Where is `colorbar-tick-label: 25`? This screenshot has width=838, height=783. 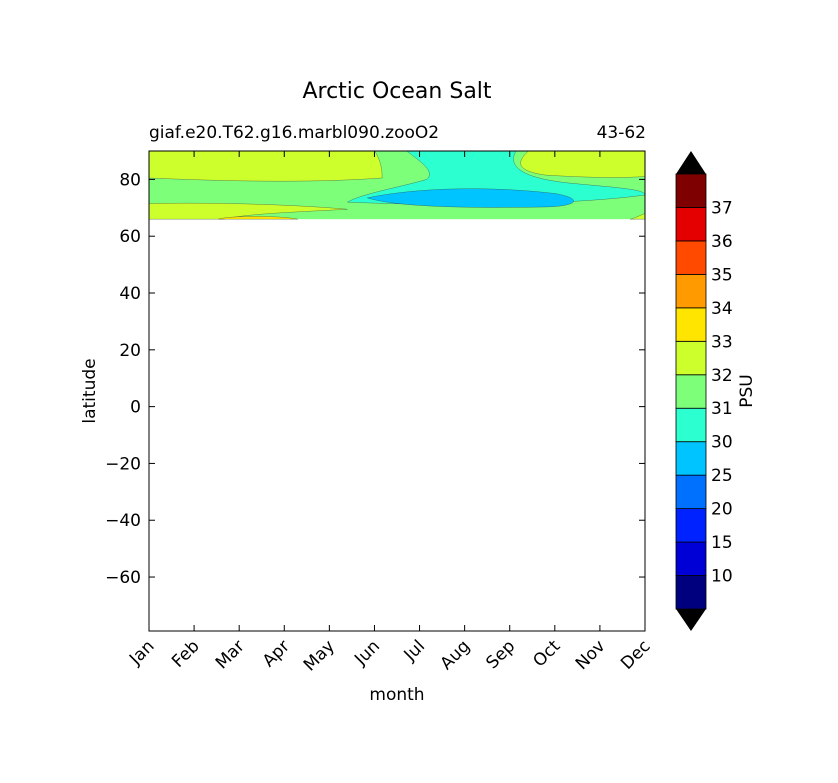 colorbar-tick-label: 25 is located at coordinates (722, 476).